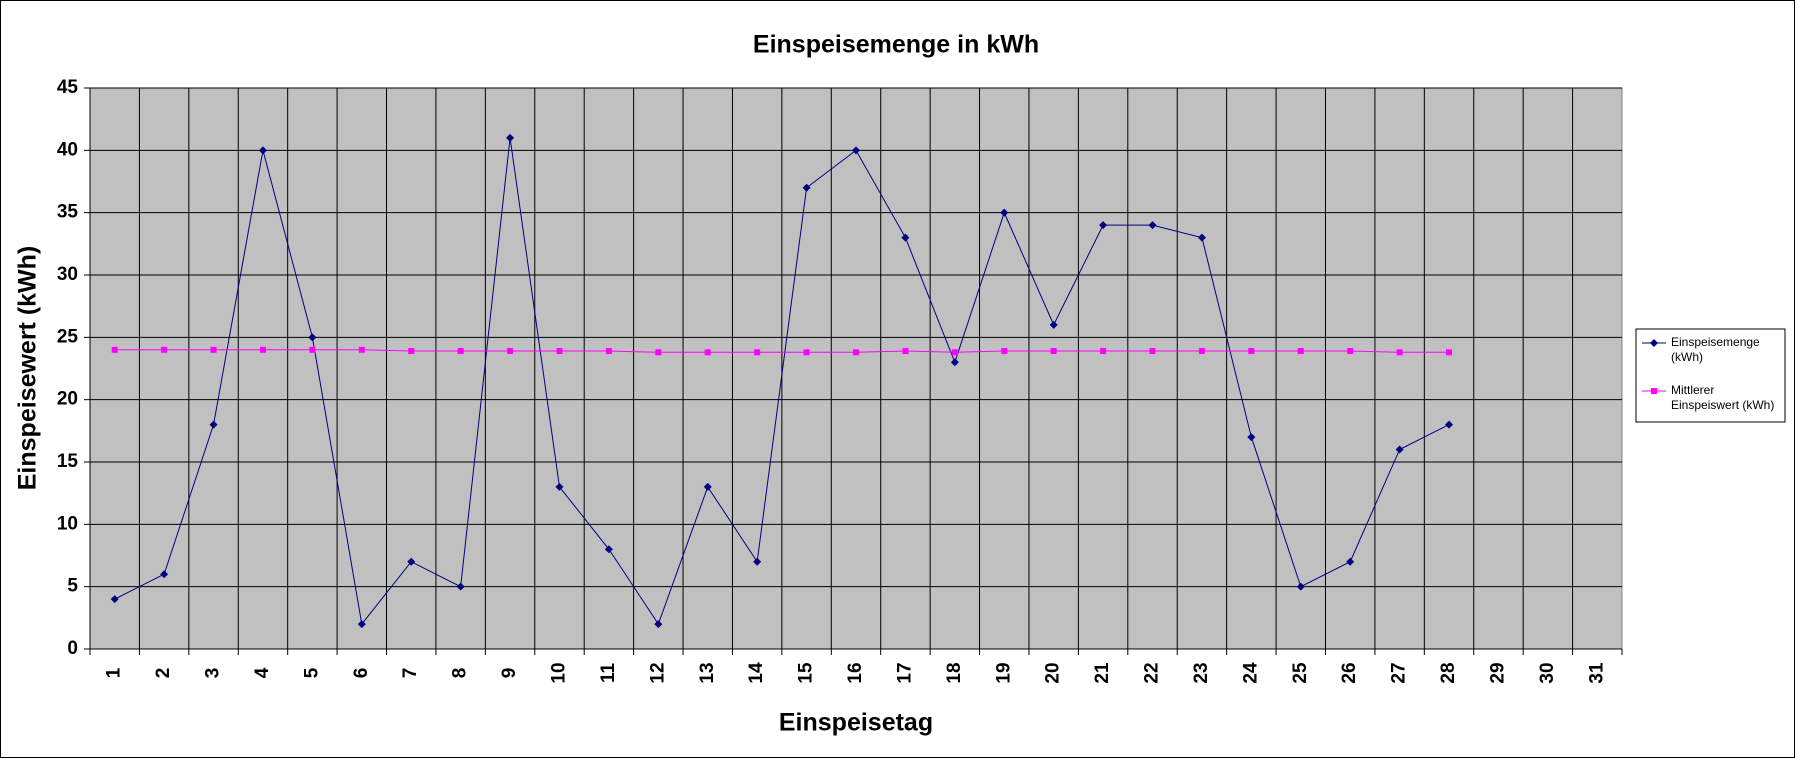 Image resolution: width=1795 pixels, height=758 pixels. I want to click on y-tick-label: 10, so click(67, 523).